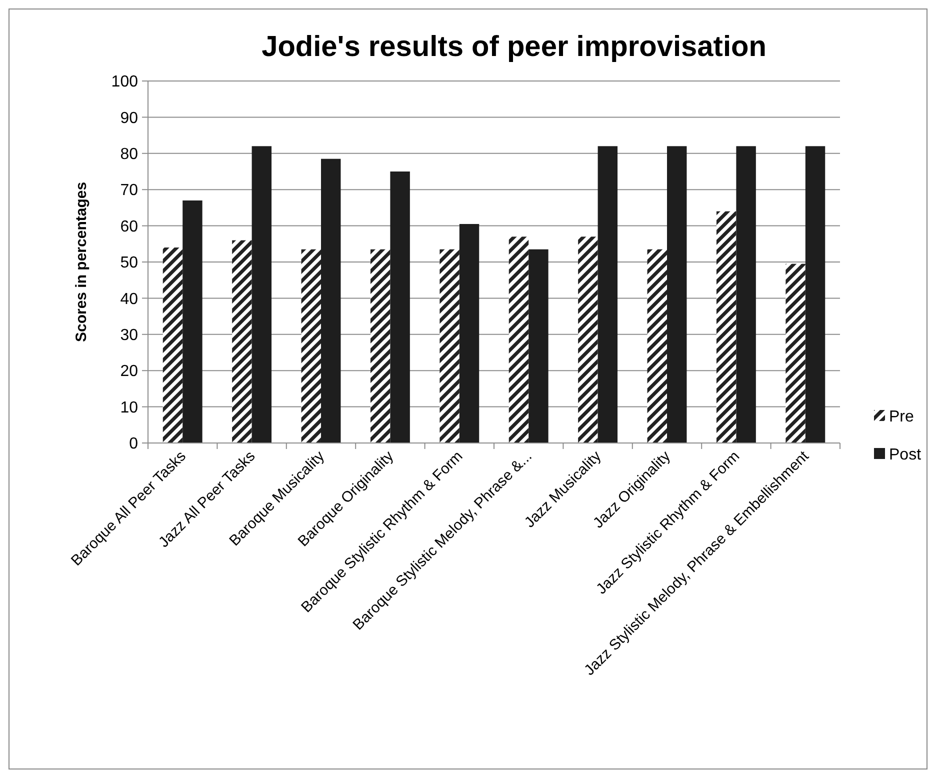 Image resolution: width=939 pixels, height=781 pixels. What do you see at coordinates (81, 262) in the screenshot?
I see `y-axis-title: Scores in percentages` at bounding box center [81, 262].